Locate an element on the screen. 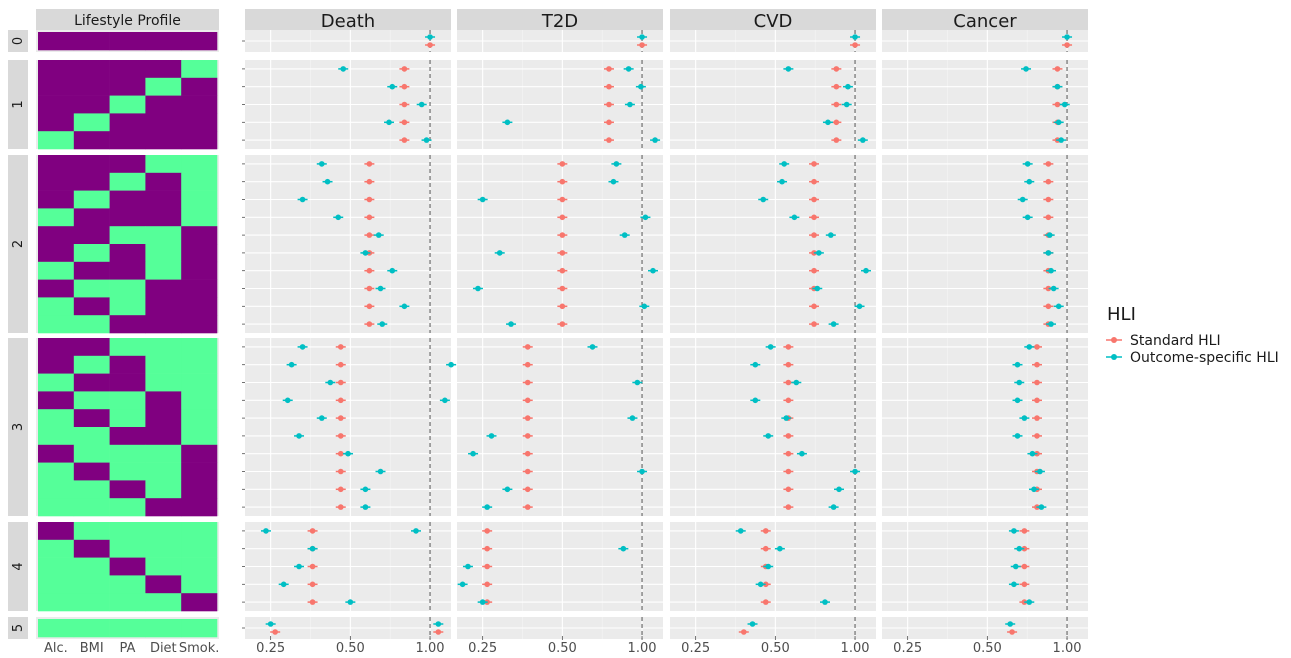 This screenshot has width=1291, height=658. panel-background is located at coordinates (348, 427).